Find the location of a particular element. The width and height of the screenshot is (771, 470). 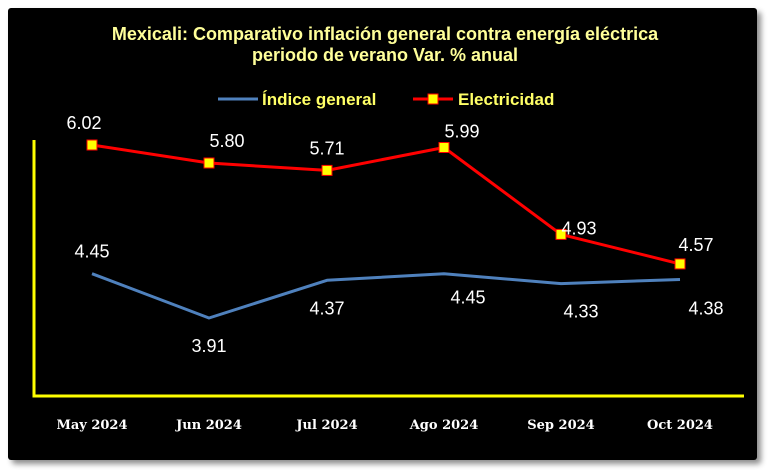

indice-general-data-label: 4.37 is located at coordinates (326, 308).